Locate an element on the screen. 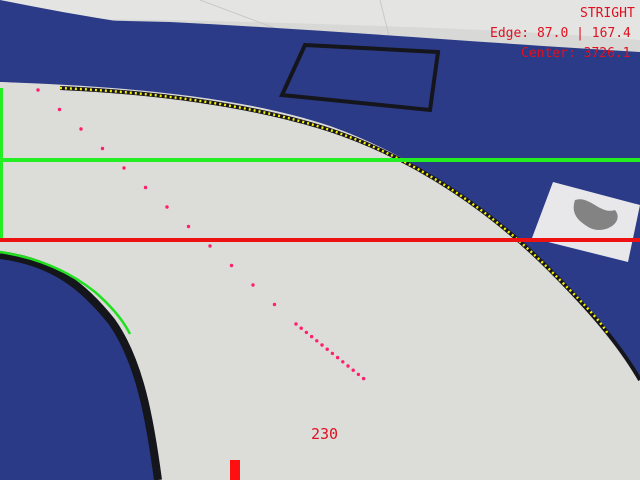  mat-marking-square is located at coordinates (360, 77).